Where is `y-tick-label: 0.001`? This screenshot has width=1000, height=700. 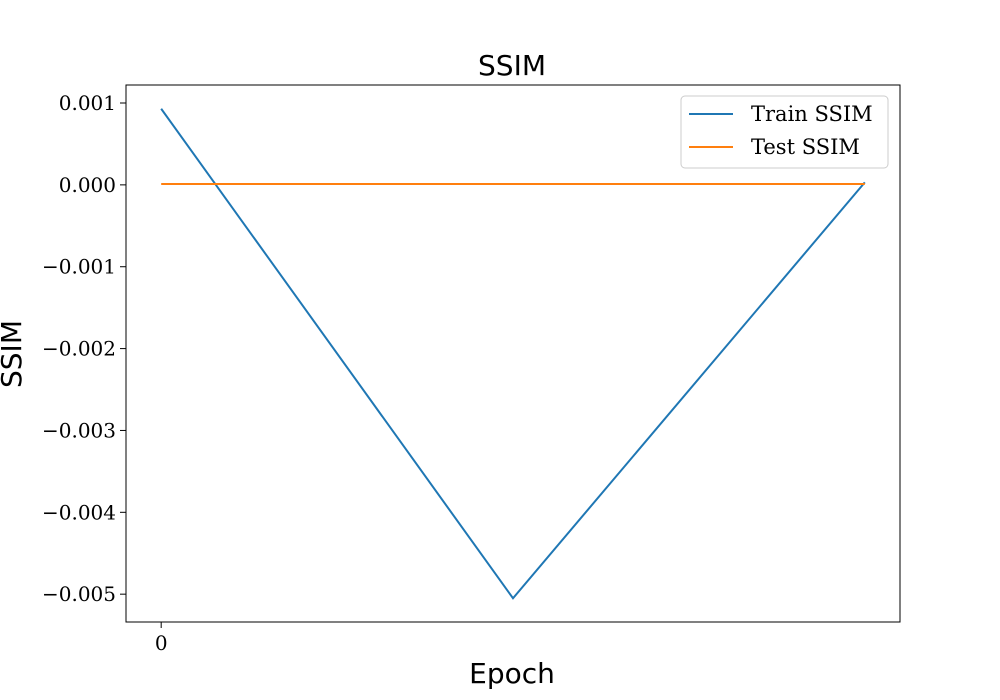 y-tick-label: 0.001 is located at coordinates (87, 103).